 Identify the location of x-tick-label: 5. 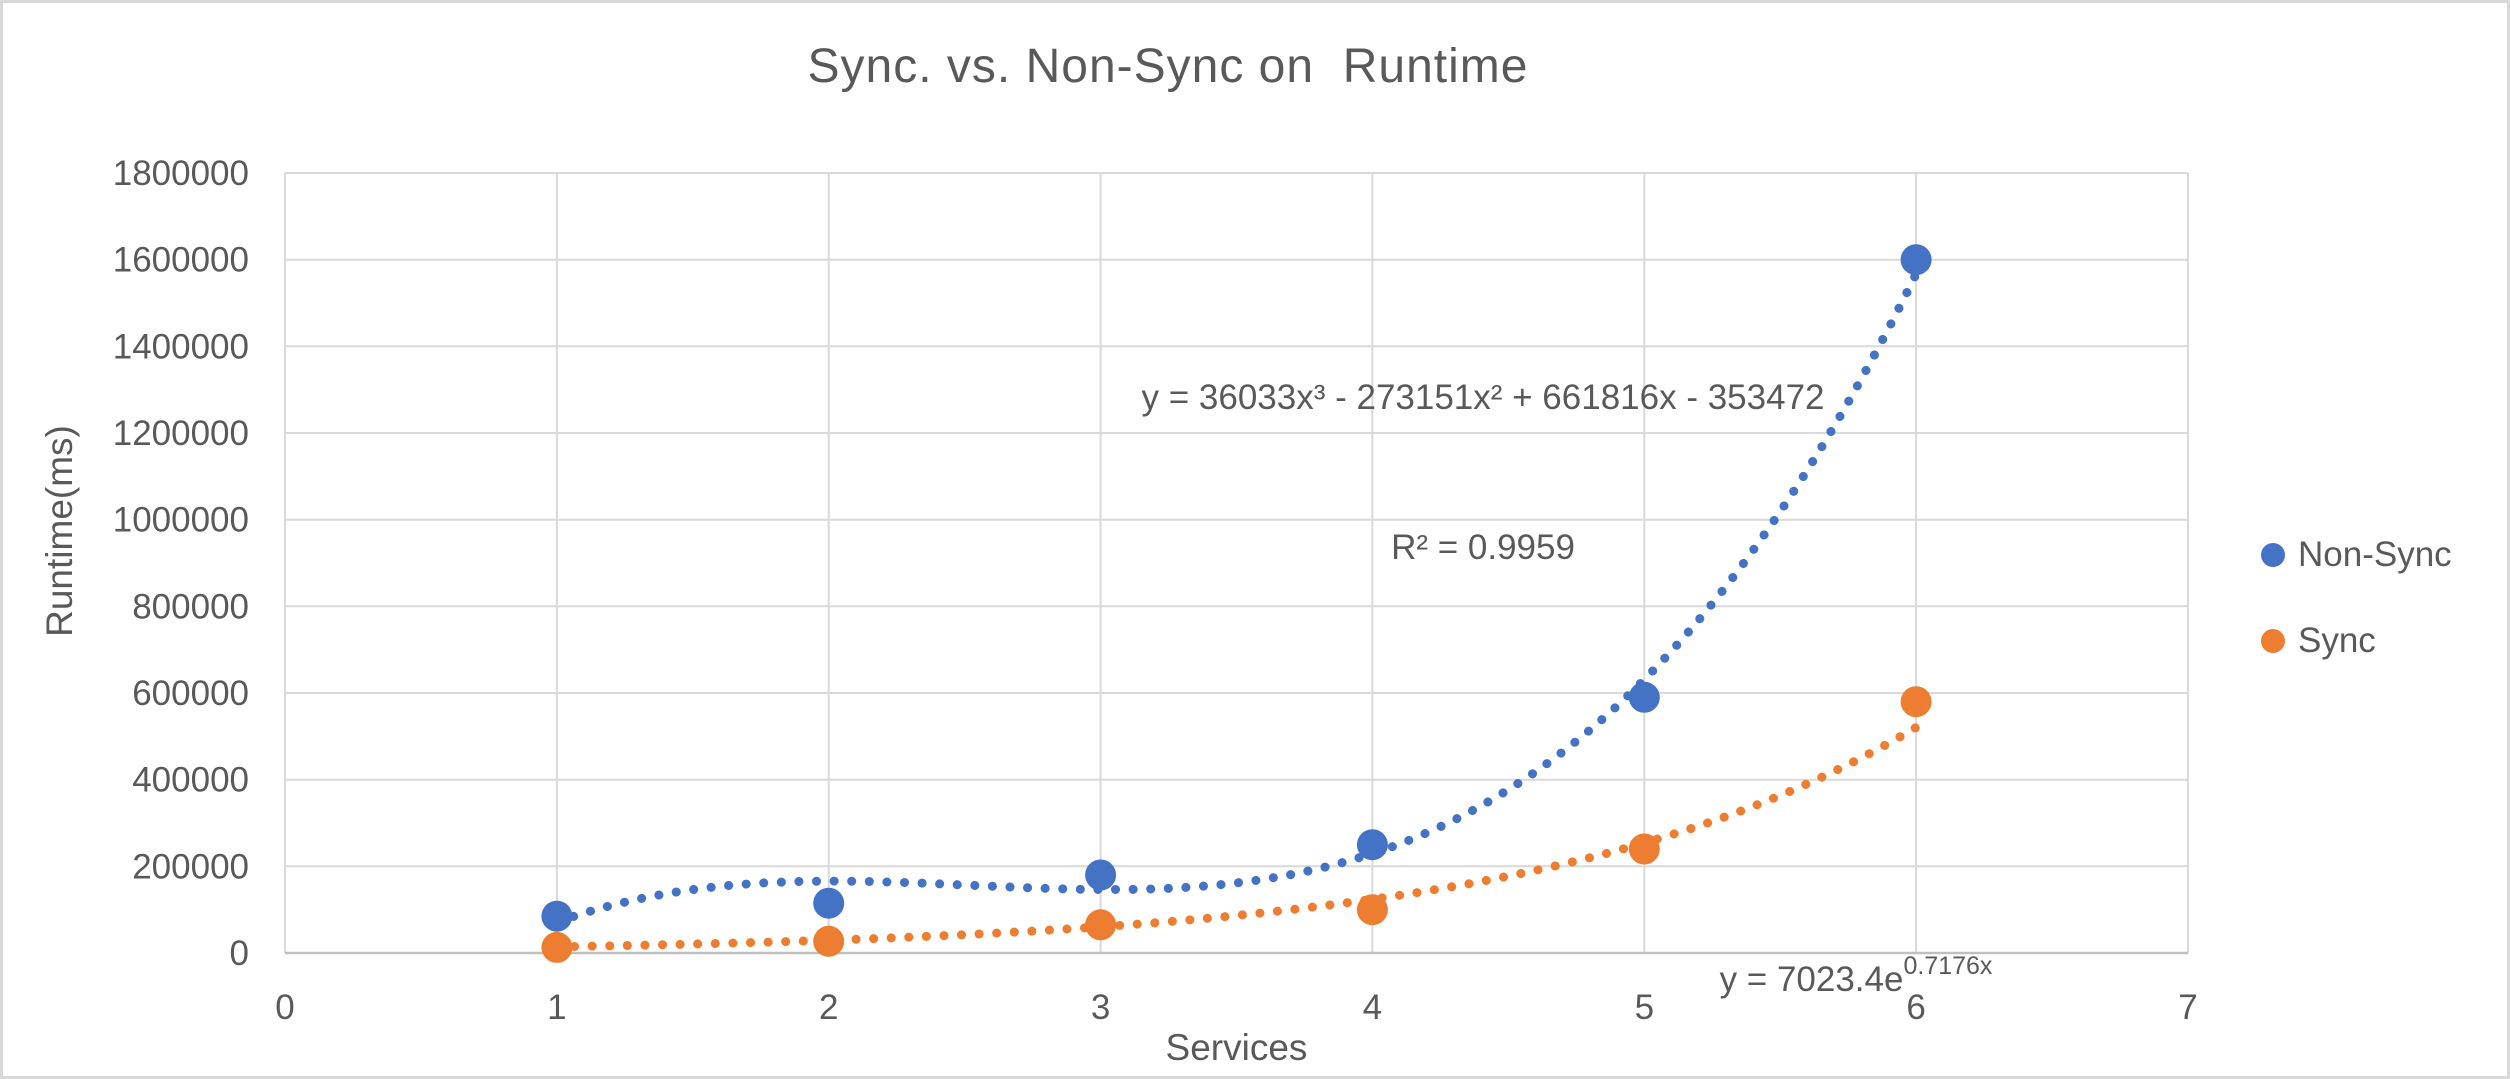
(1644, 1007).